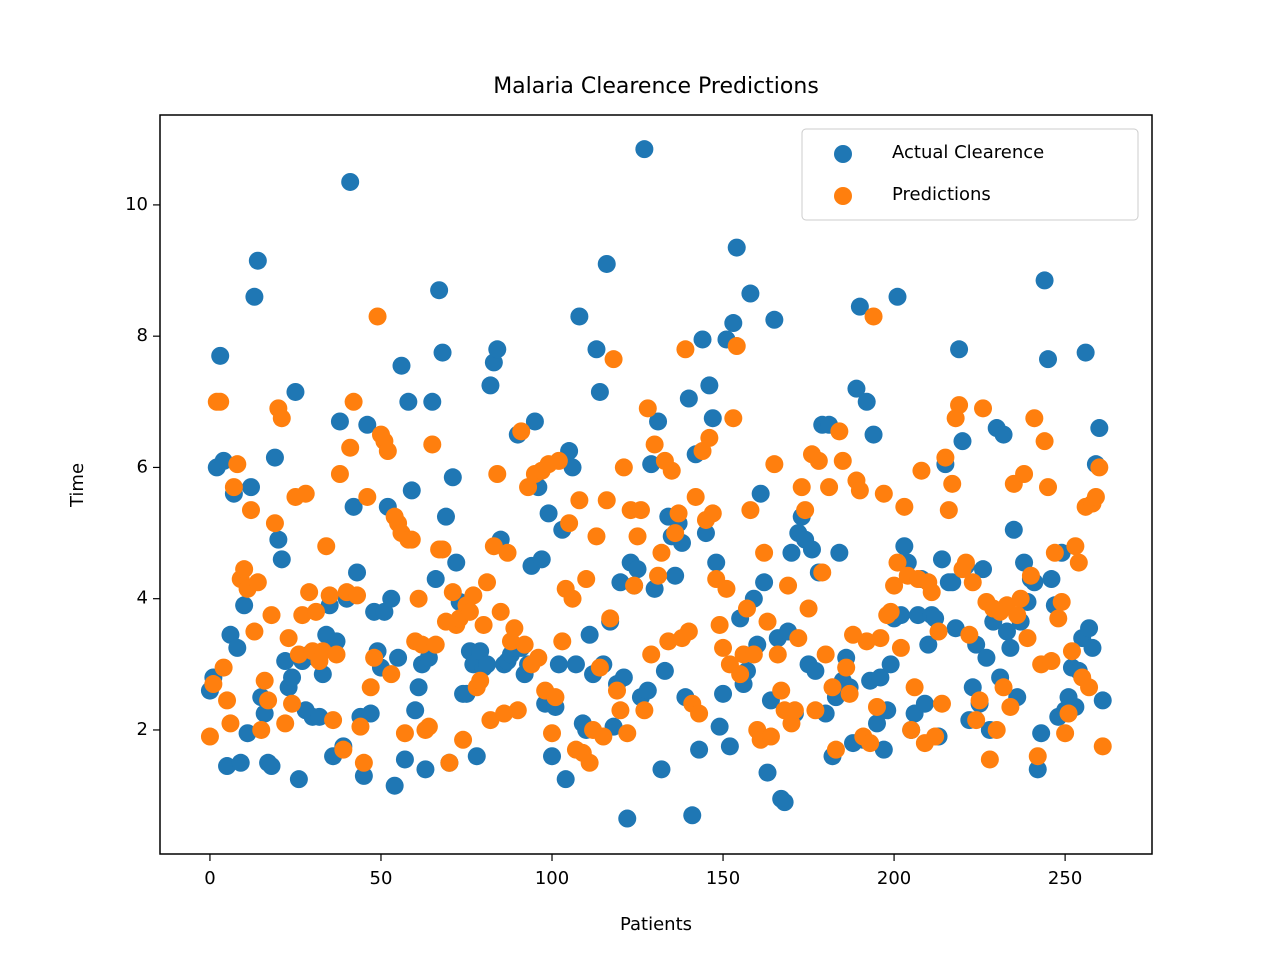 This screenshot has width=1280, height=964. I want to click on legend-marker, so click(843, 154).